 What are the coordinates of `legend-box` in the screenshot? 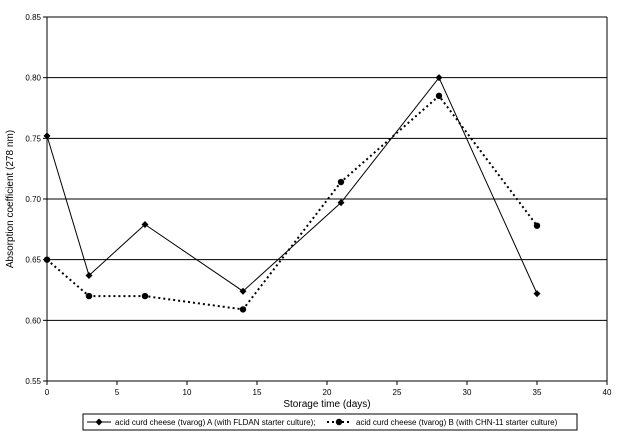 It's located at (330, 422).